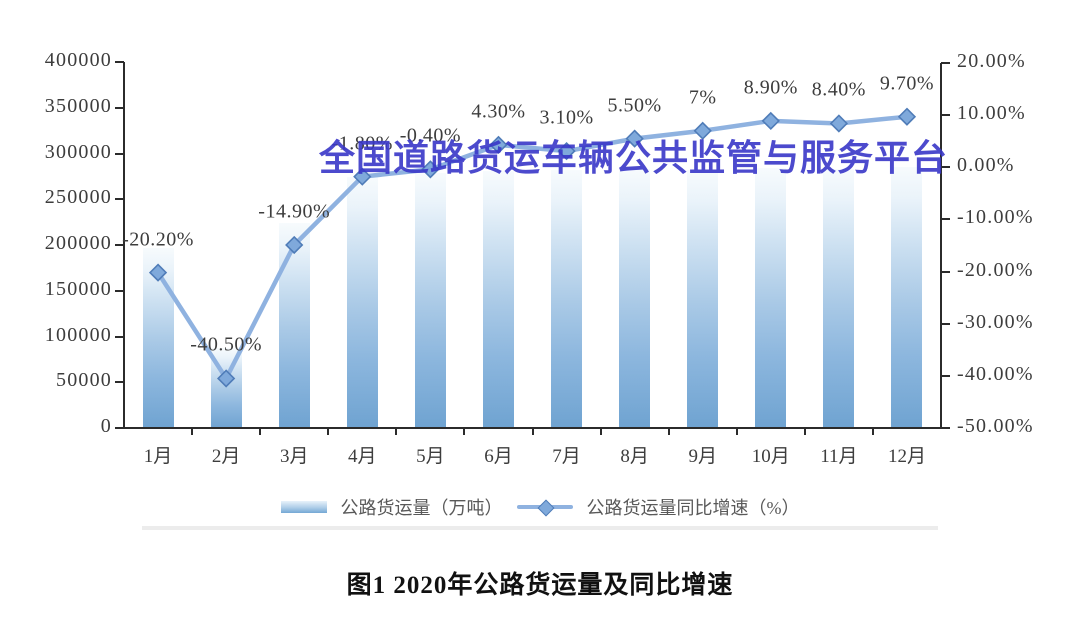 The height and width of the screenshot is (625, 1080). I want to click on x-axis-month-label: 12月, so click(906, 456).